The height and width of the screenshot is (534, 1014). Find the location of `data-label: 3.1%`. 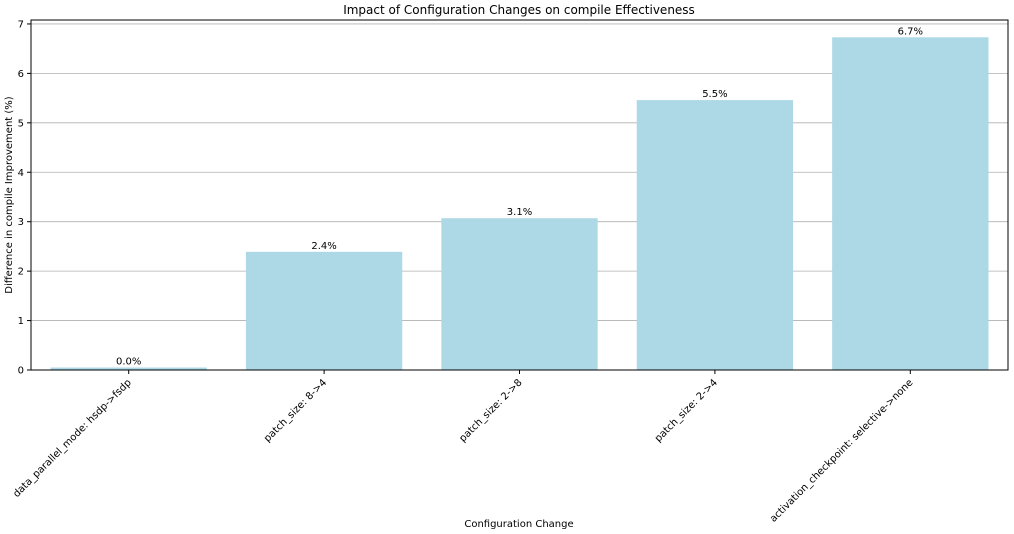

data-label: 3.1% is located at coordinates (519, 212).